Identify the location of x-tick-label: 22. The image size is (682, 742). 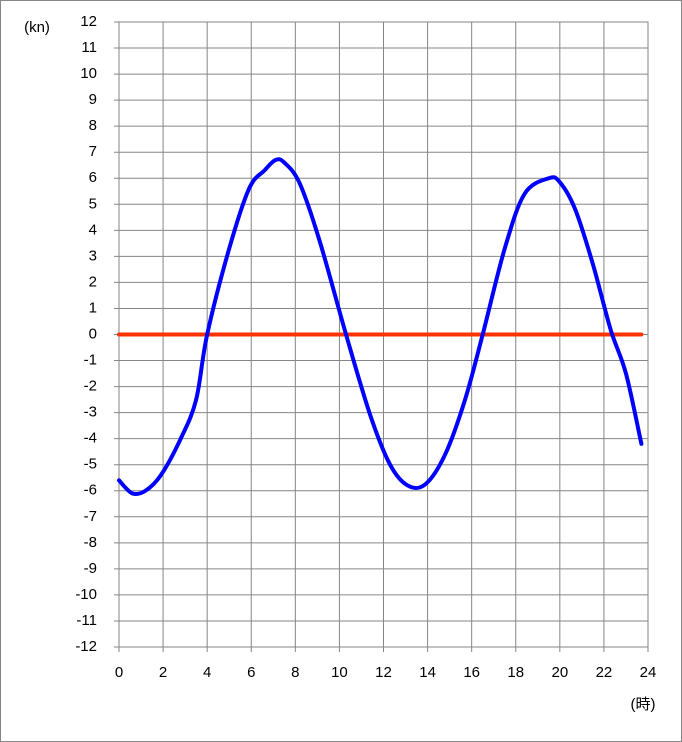
(604, 672).